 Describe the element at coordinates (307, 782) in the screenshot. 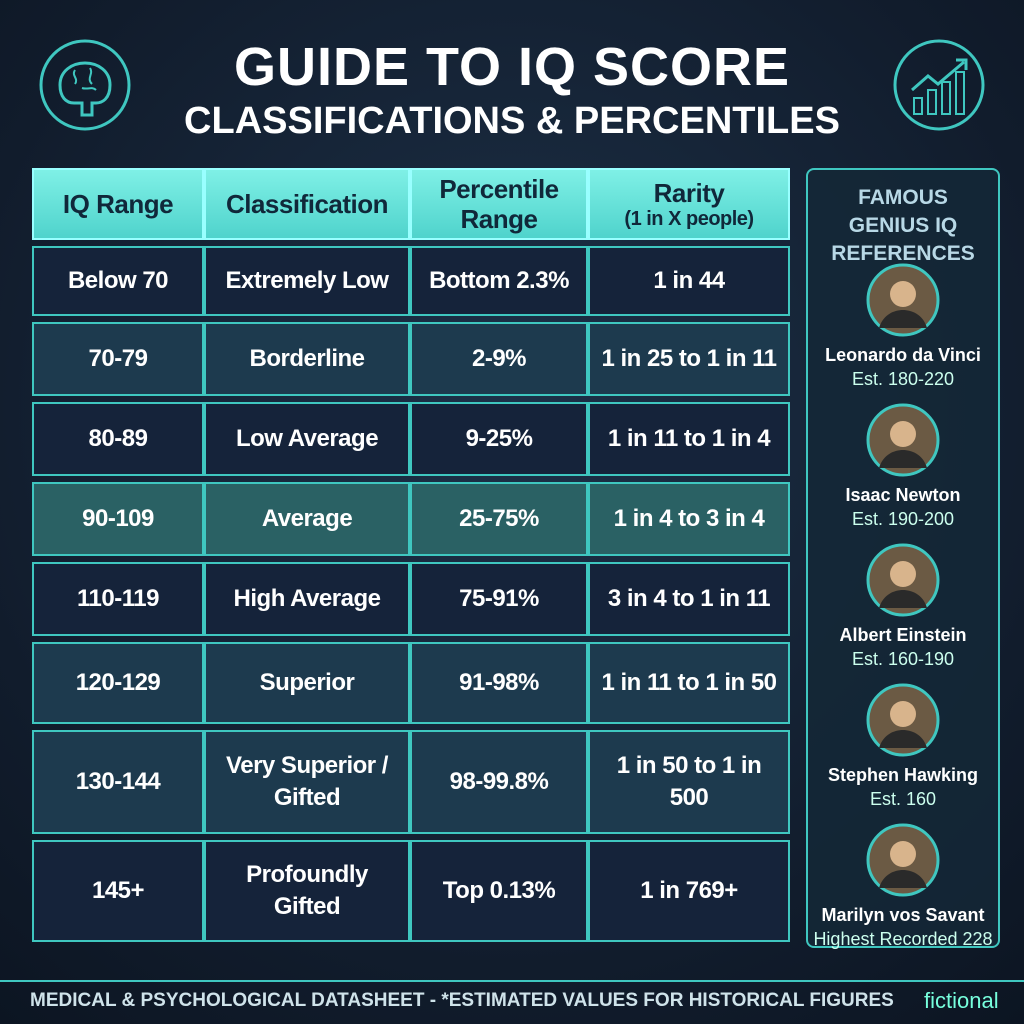

I see `table-cell: Very Superior / Gifted` at that location.